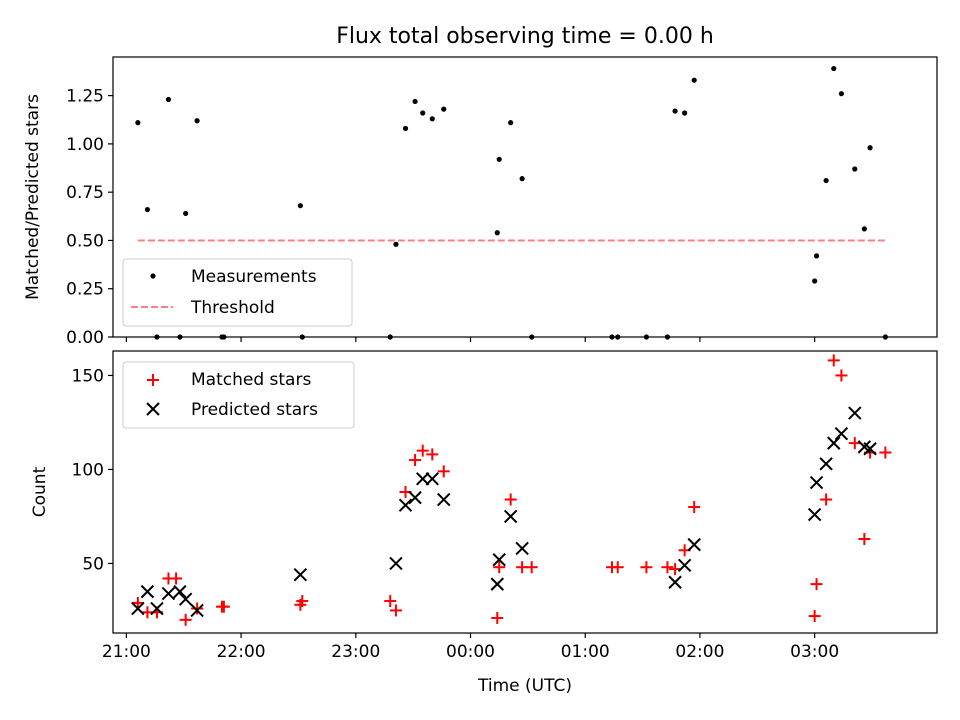 Image resolution: width=960 pixels, height=720 pixels. I want to click on legend-matched-label: Matched stars, so click(251, 380).